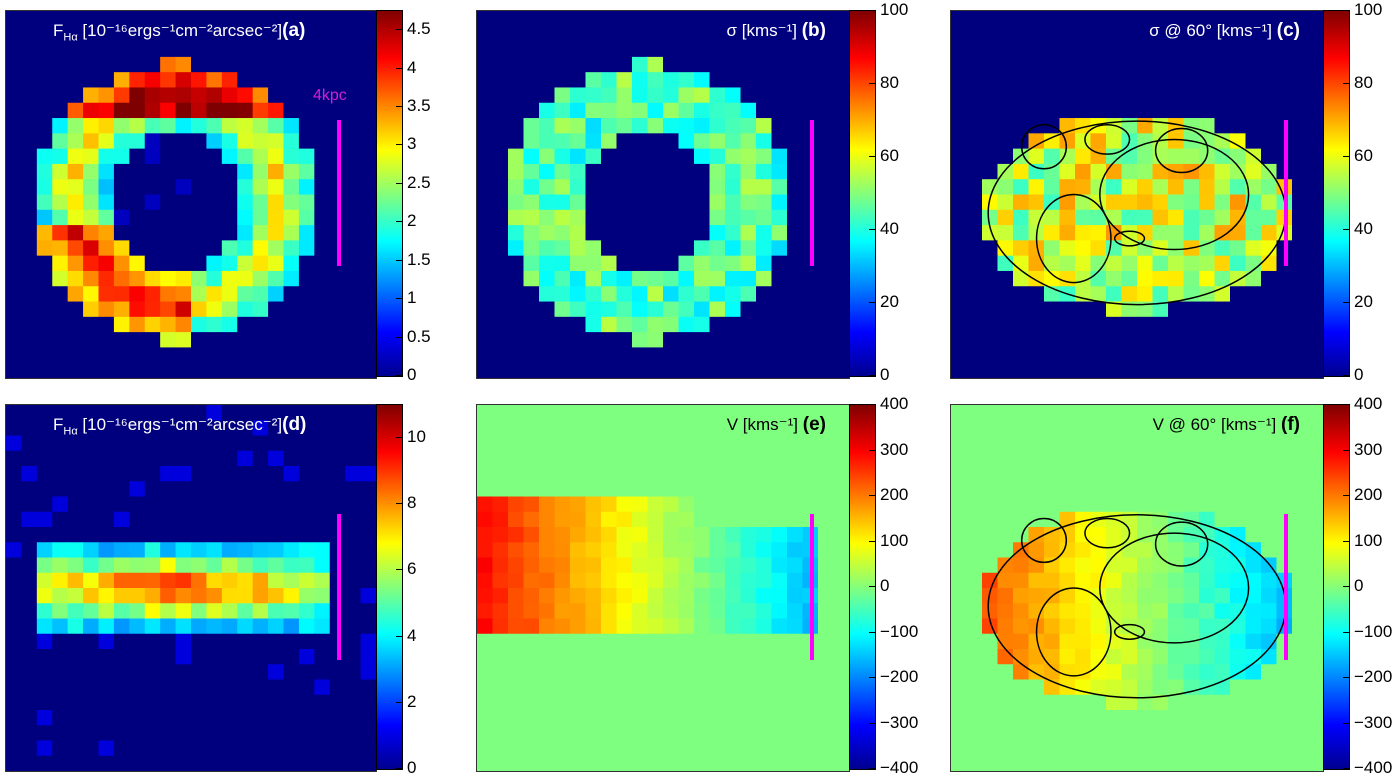 This screenshot has width=1400, height=783. I want to click on colorbar-tick-label: 400, so click(894, 403).